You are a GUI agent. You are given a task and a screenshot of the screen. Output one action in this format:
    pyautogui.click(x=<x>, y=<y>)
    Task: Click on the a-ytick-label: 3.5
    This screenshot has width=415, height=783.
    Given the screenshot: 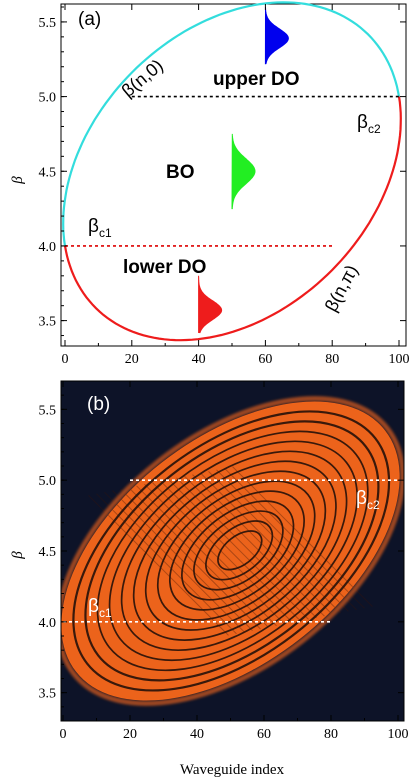 What is the action you would take?
    pyautogui.click(x=48, y=322)
    